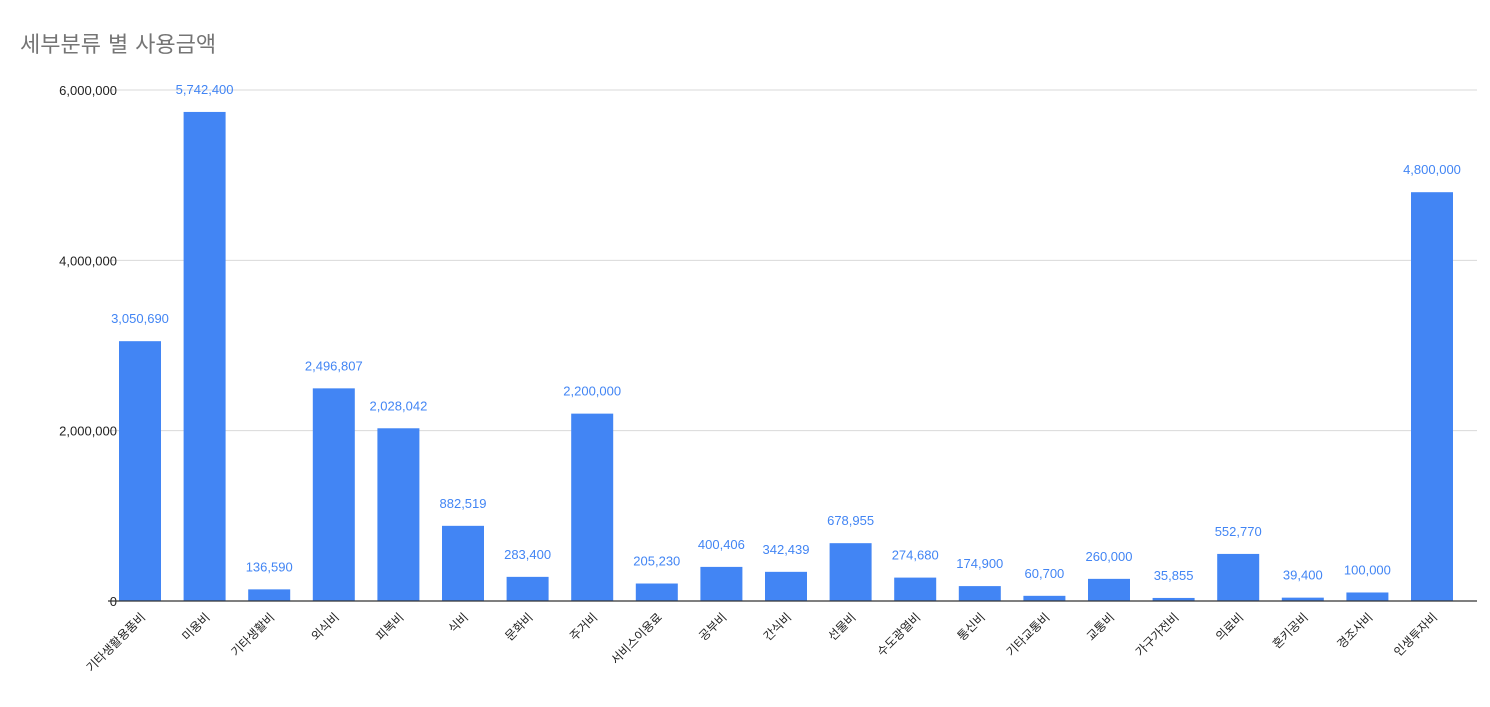 This screenshot has height=707, width=1490. Describe the element at coordinates (252, 634) in the screenshot. I see `category-label: 기타생활비` at that location.